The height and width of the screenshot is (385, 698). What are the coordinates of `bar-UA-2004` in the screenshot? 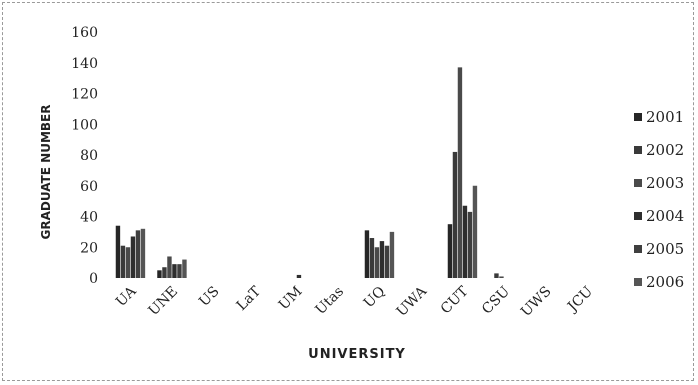 It's located at (133, 257).